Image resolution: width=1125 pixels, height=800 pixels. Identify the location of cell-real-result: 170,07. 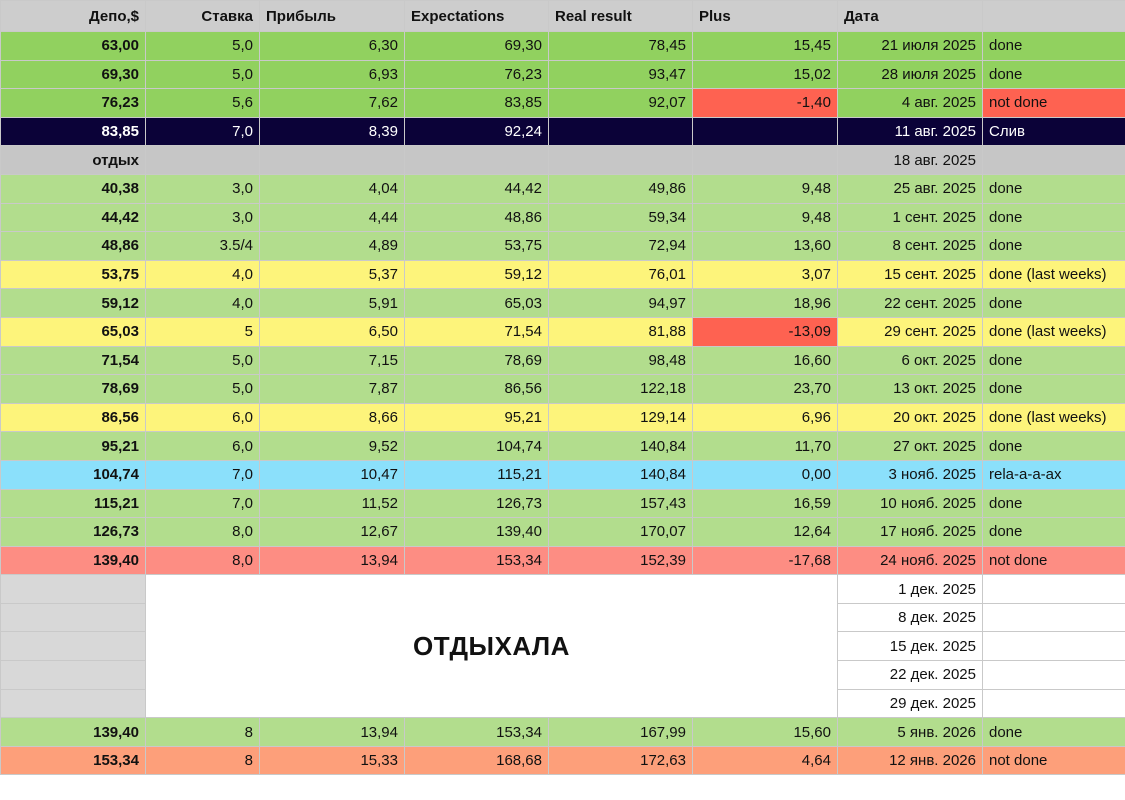
(620, 532).